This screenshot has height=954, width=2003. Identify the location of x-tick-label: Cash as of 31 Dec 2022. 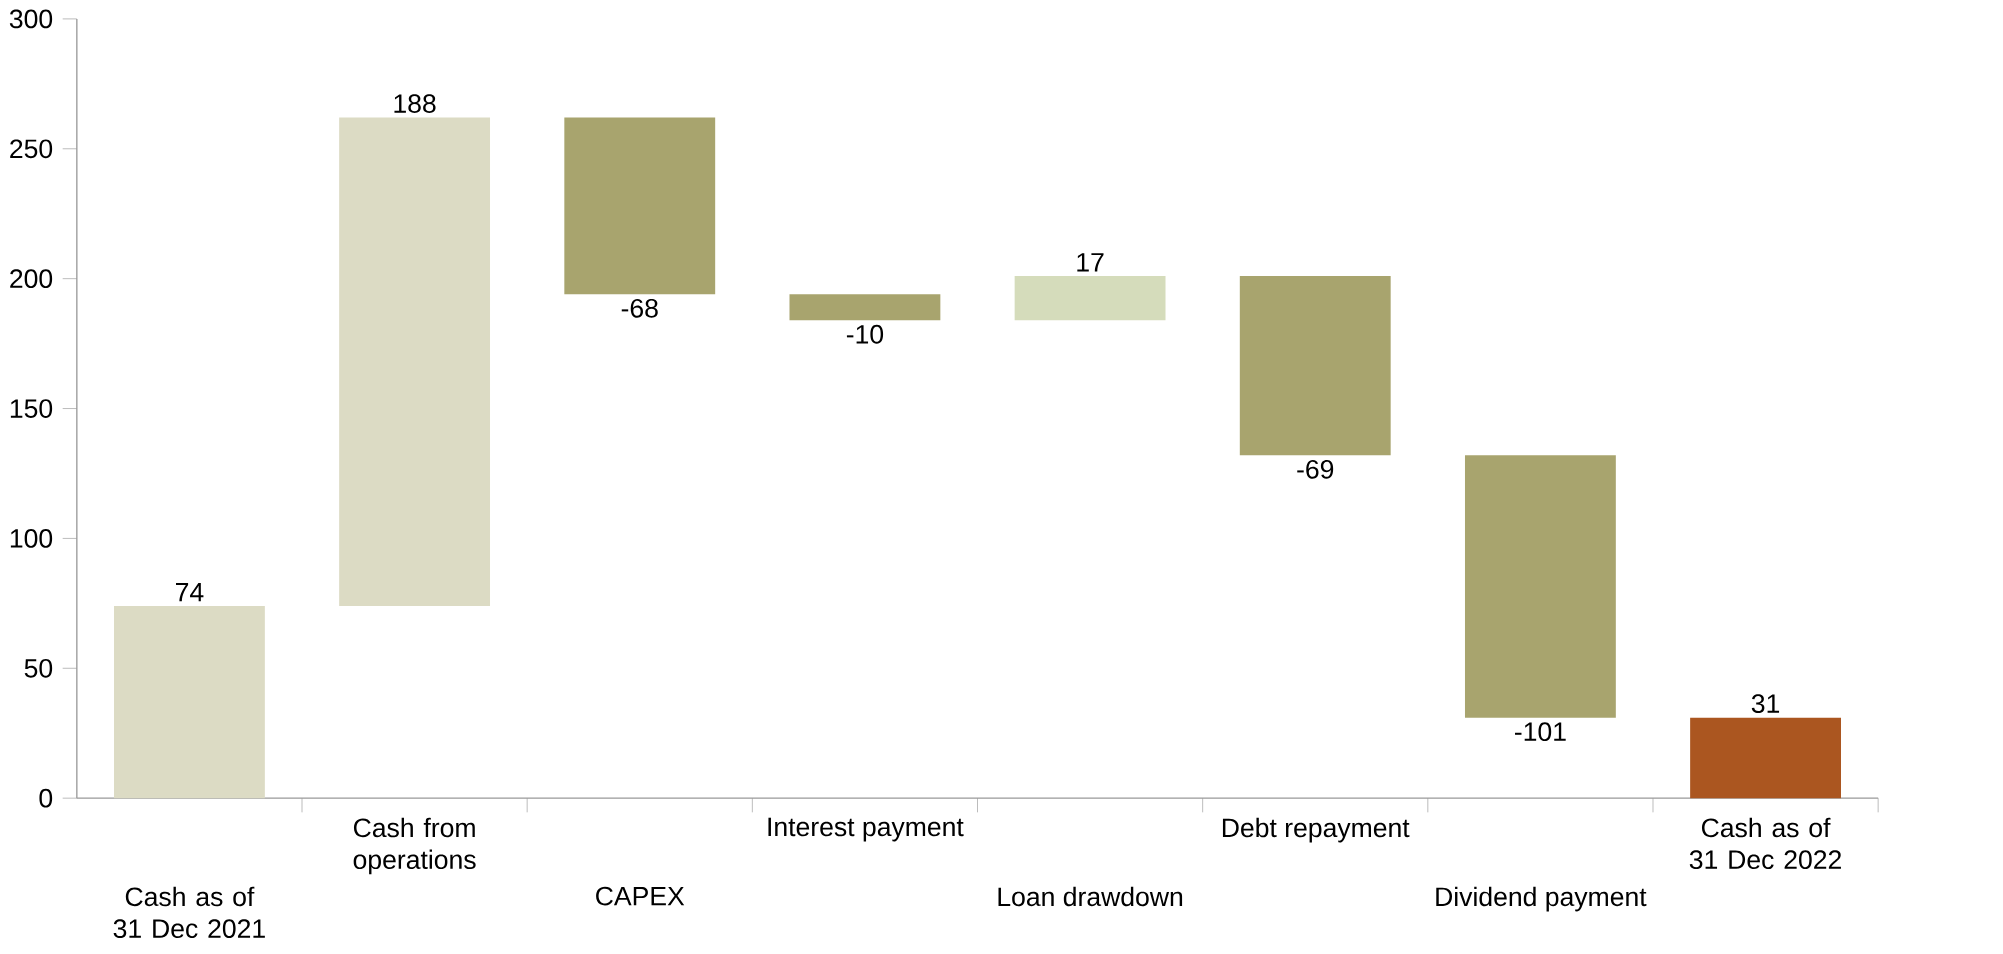
(1765, 843).